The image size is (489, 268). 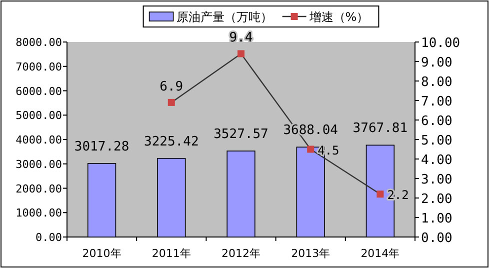 I want to click on data-label: 9.4, so click(x=241, y=38).